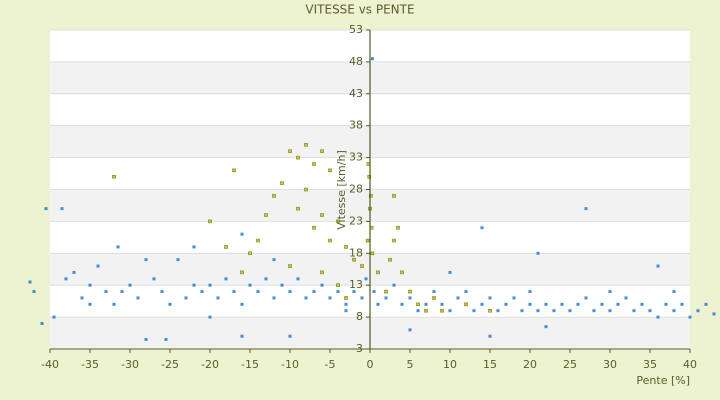 The width and height of the screenshot is (720, 400). I want to click on y-axis-label: Vitesse [km/h], so click(341, 190).